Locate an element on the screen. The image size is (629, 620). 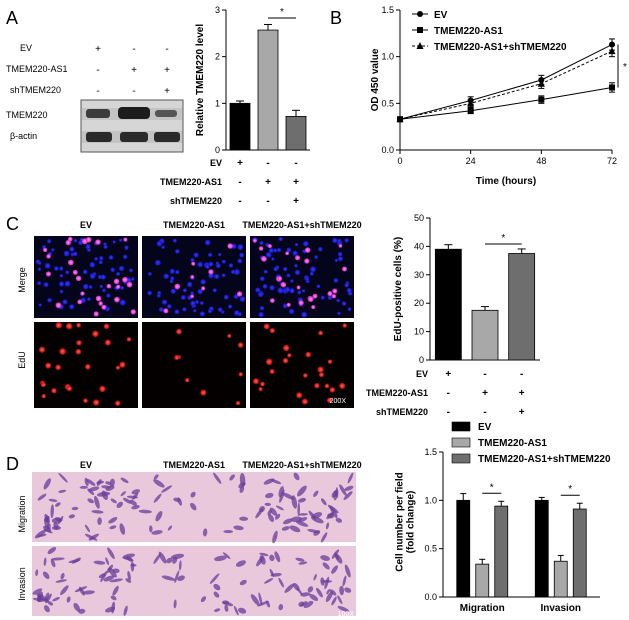
blot-band-tmem220 is located at coordinates (134, 113).